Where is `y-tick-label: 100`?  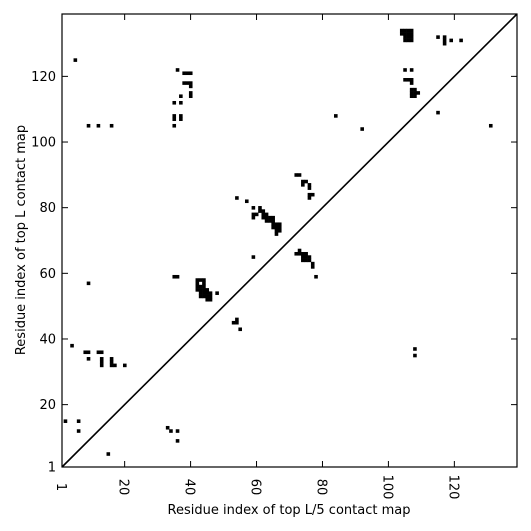 y-tick-label: 100 is located at coordinates (43, 143).